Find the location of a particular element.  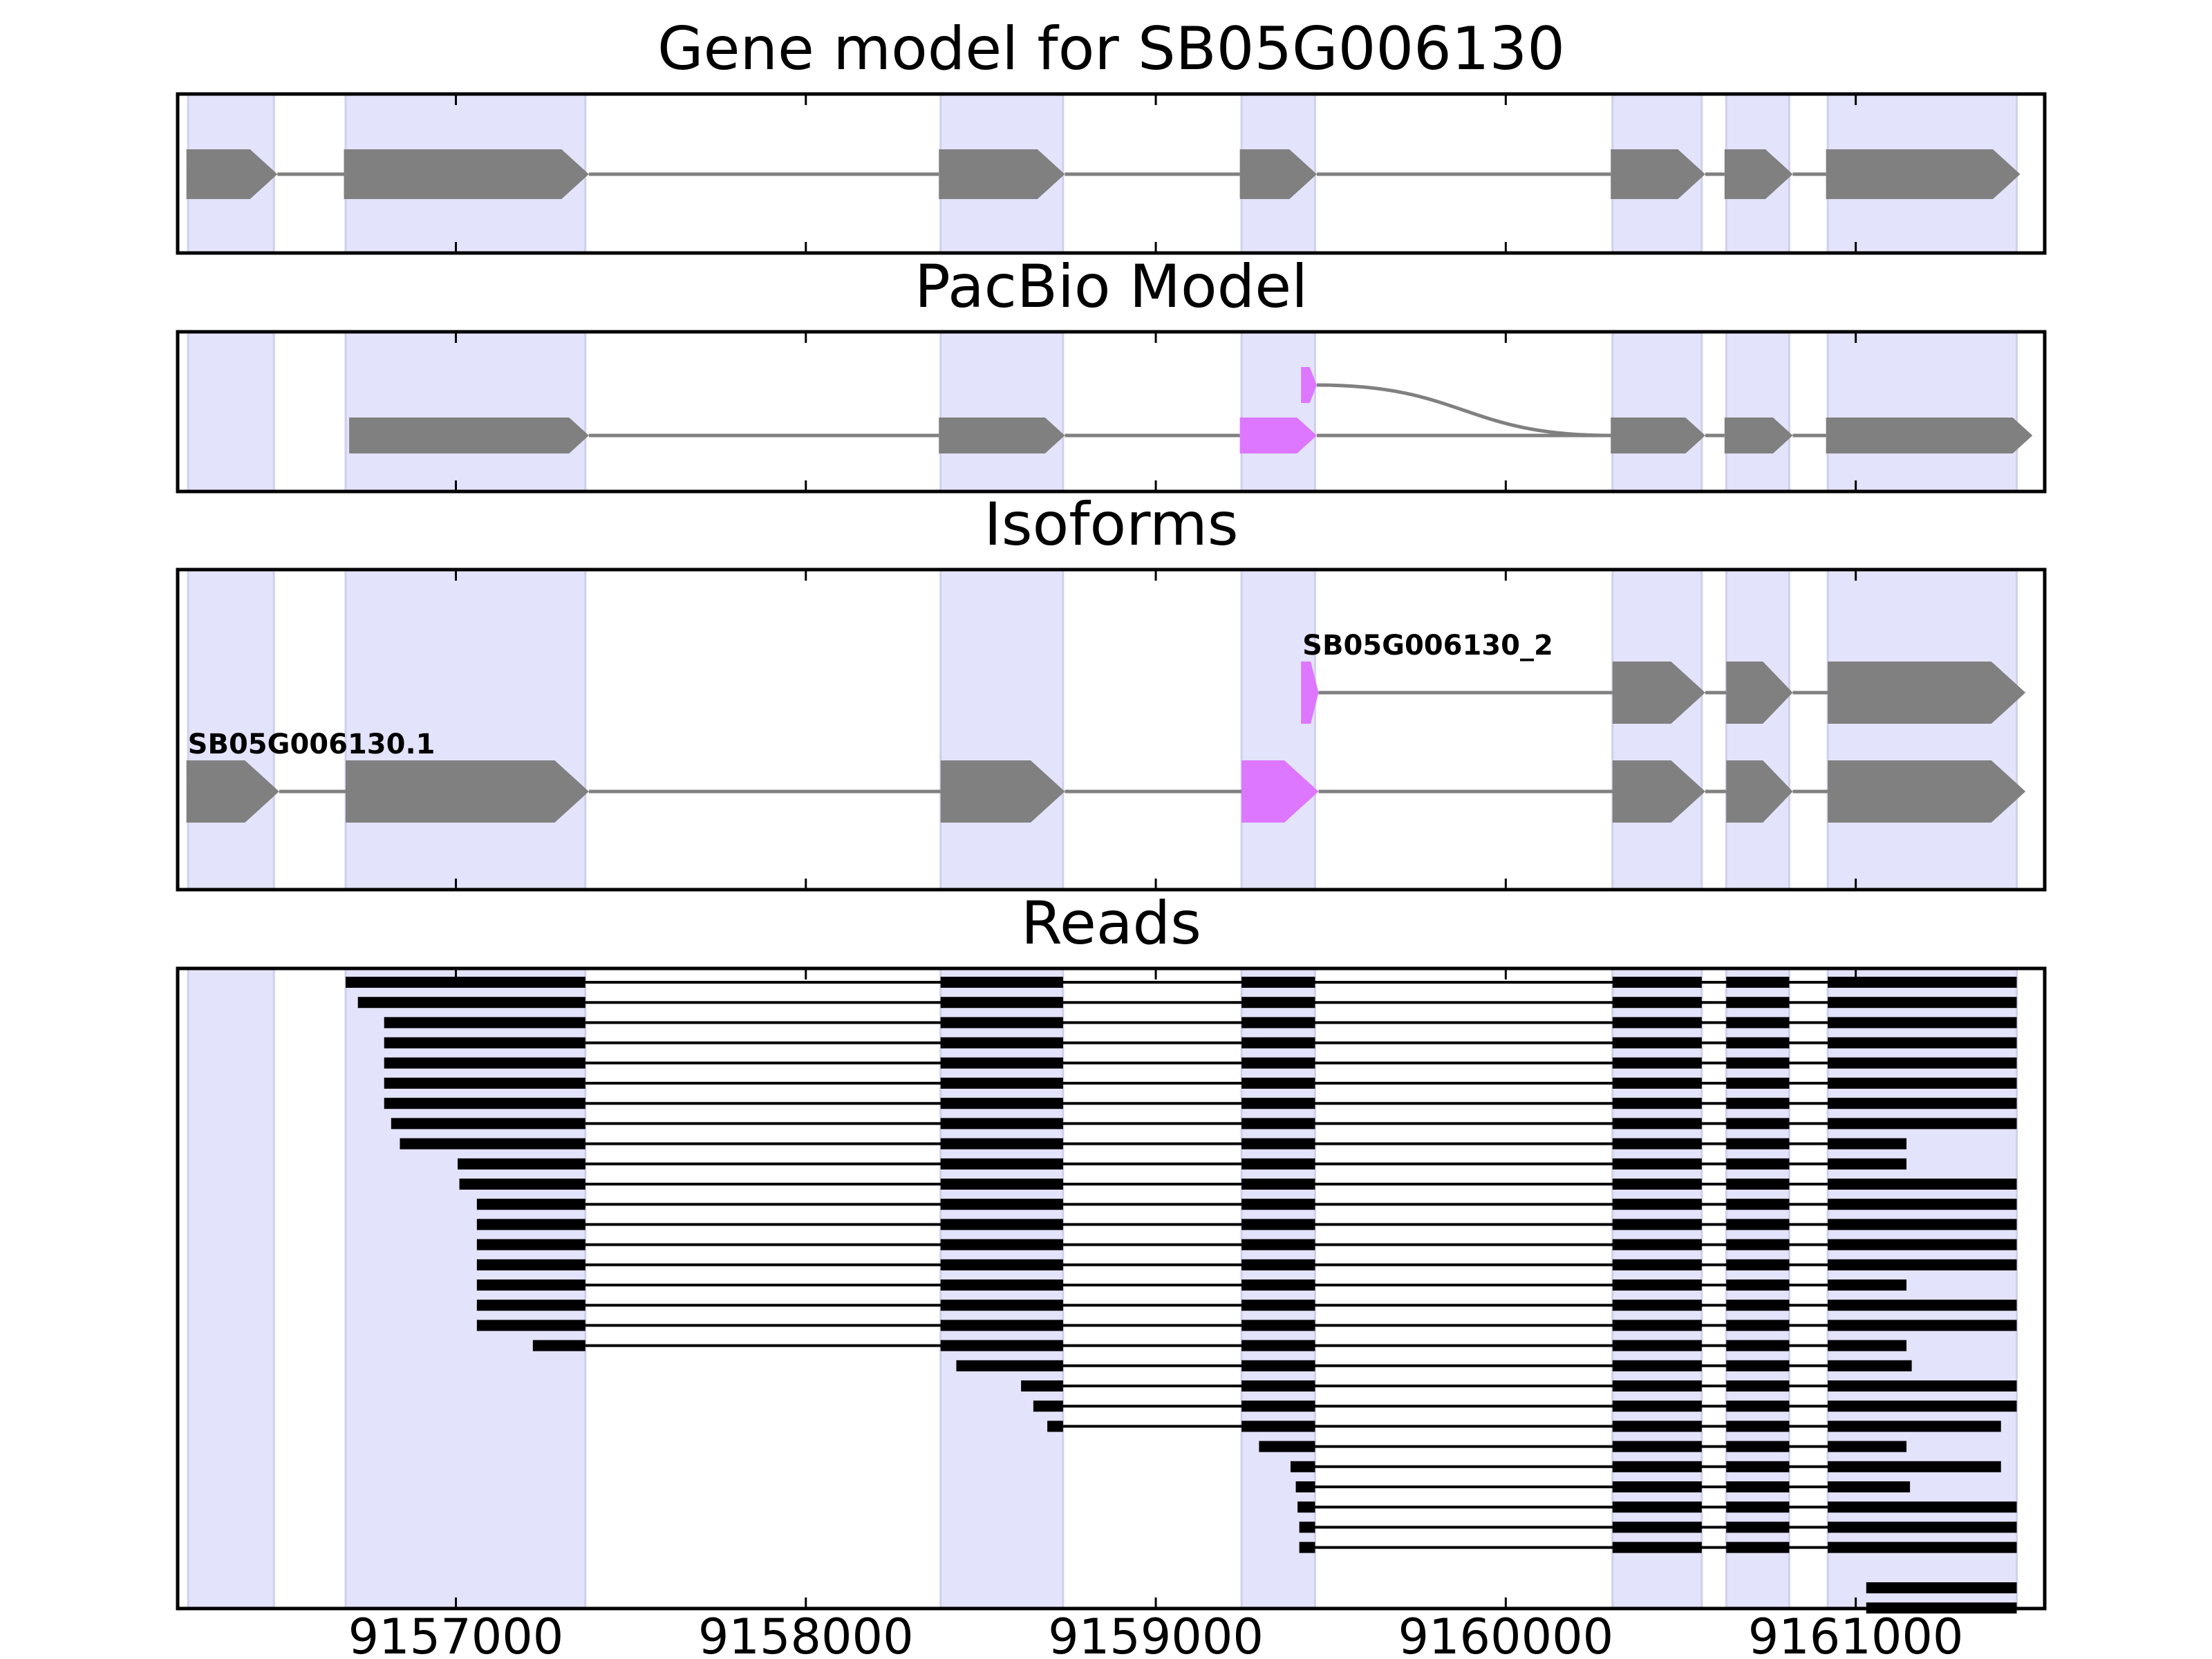

alt-splice-connector is located at coordinates (1464, 411).